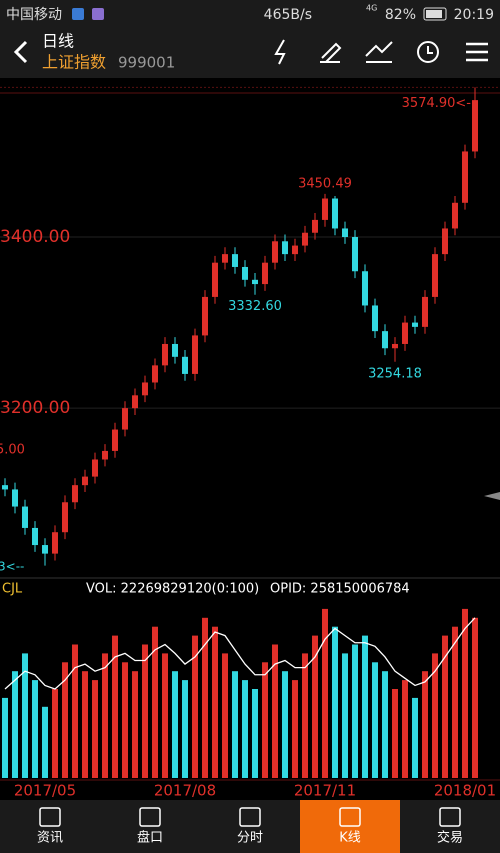  Describe the element at coordinates (12, 450) in the screenshot. I see `price-label: 5.00` at that location.